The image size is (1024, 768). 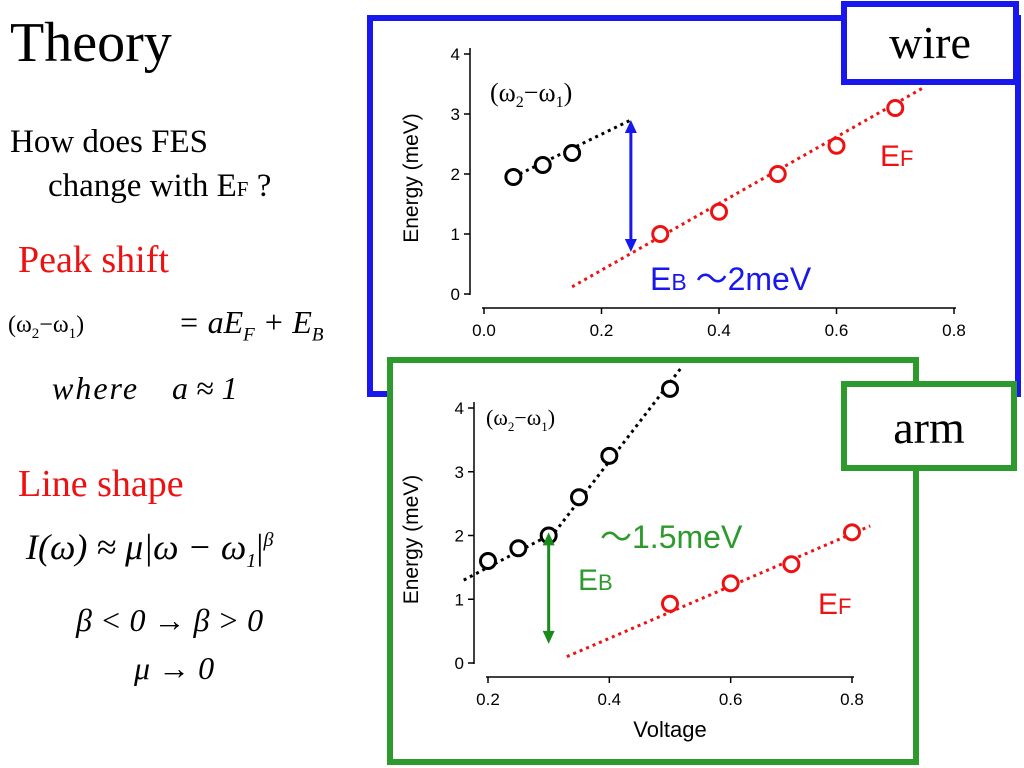 I want to click on beta-change: β < 0 → β > 0, so click(x=170, y=620).